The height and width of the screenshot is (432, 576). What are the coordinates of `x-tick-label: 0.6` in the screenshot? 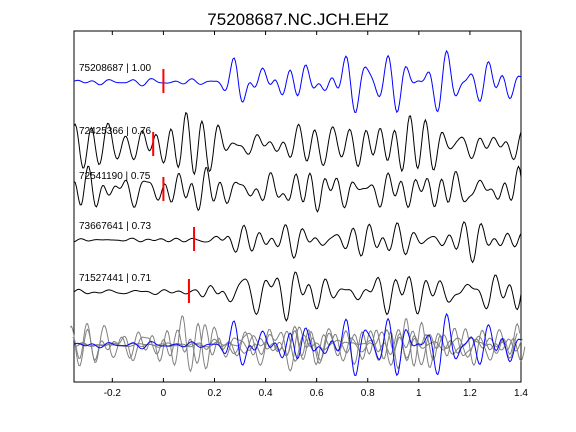 It's located at (317, 393).